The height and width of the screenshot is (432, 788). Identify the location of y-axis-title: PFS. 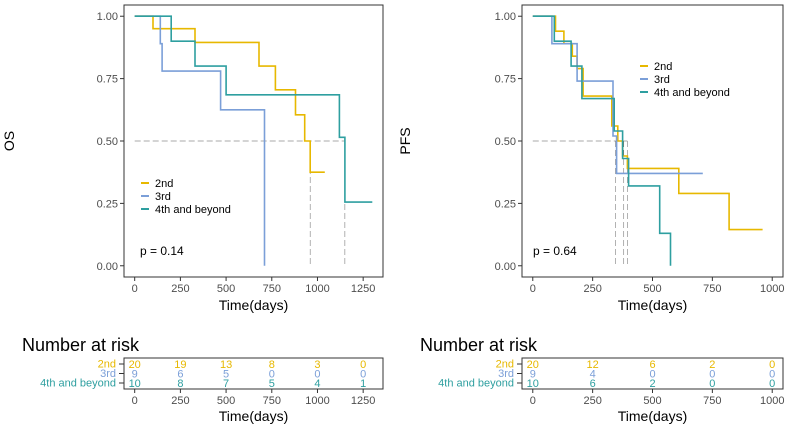
(405, 140).